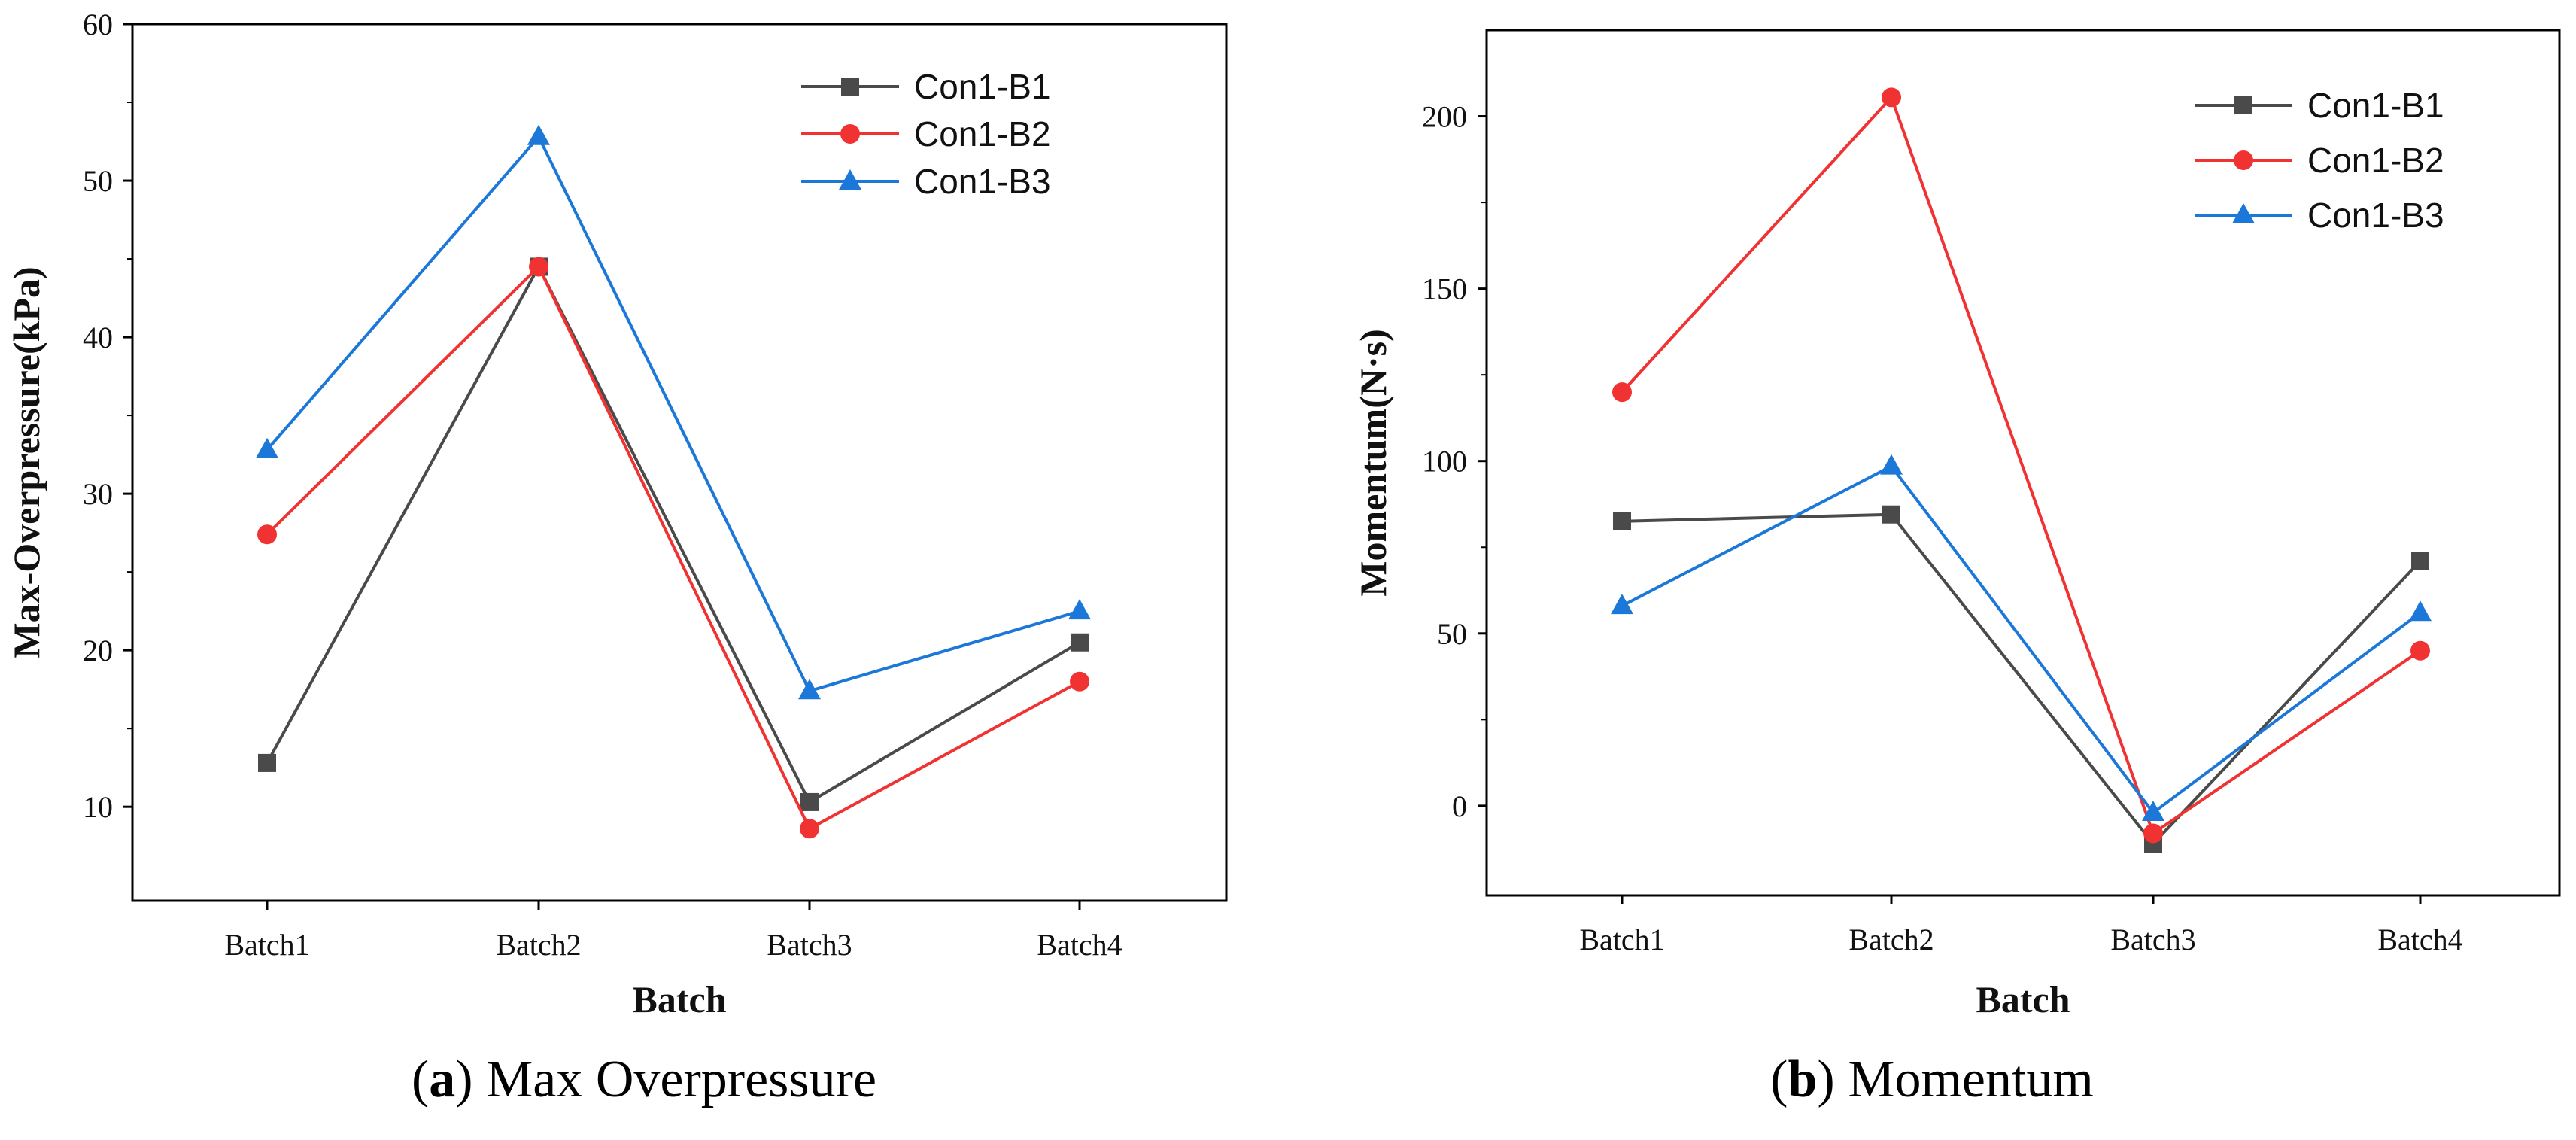  What do you see at coordinates (98, 337) in the screenshot?
I see `y-tick-label-a-3: 40` at bounding box center [98, 337].